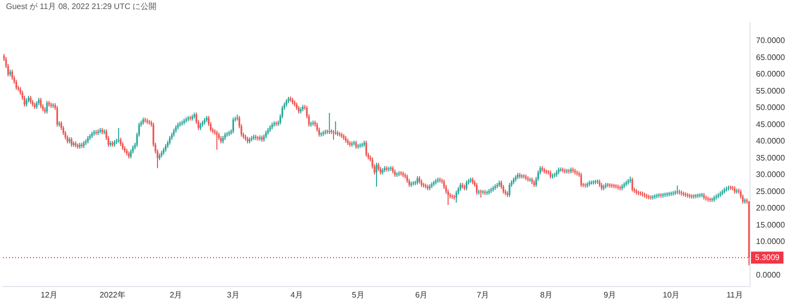 This screenshot has width=800, height=306. Describe the element at coordinates (771, 57) in the screenshot. I see `y-tick-label: 65.0000` at that location.